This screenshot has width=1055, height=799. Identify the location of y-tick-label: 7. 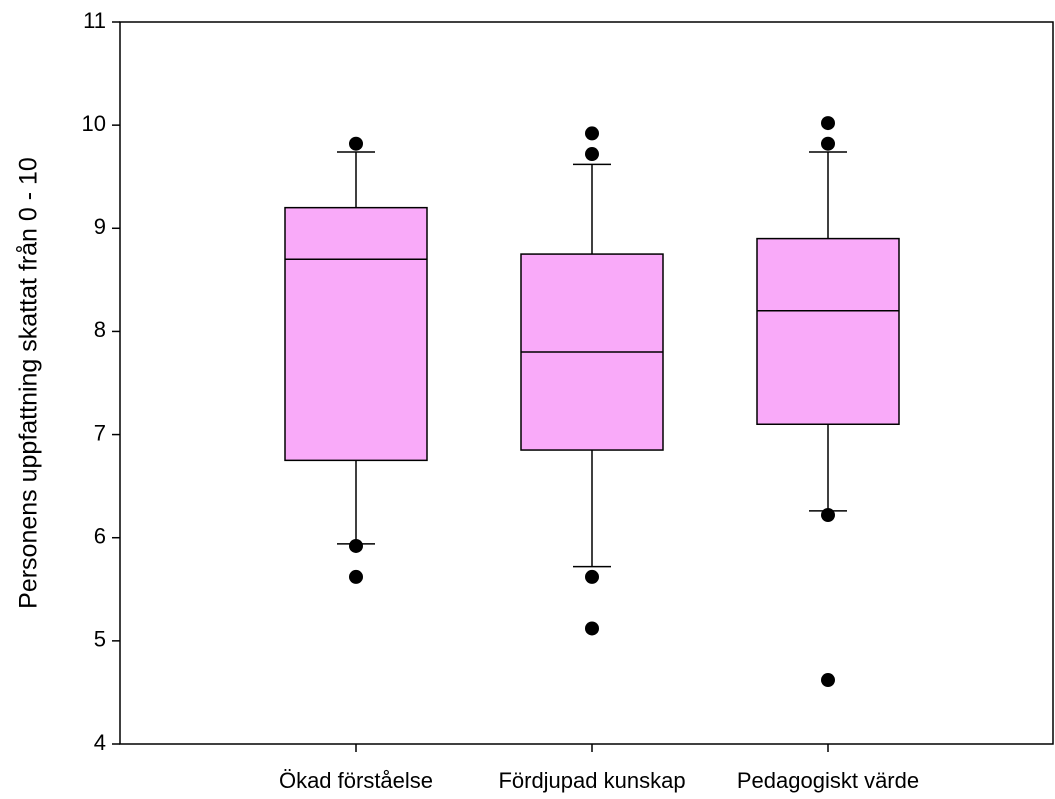
(100, 432).